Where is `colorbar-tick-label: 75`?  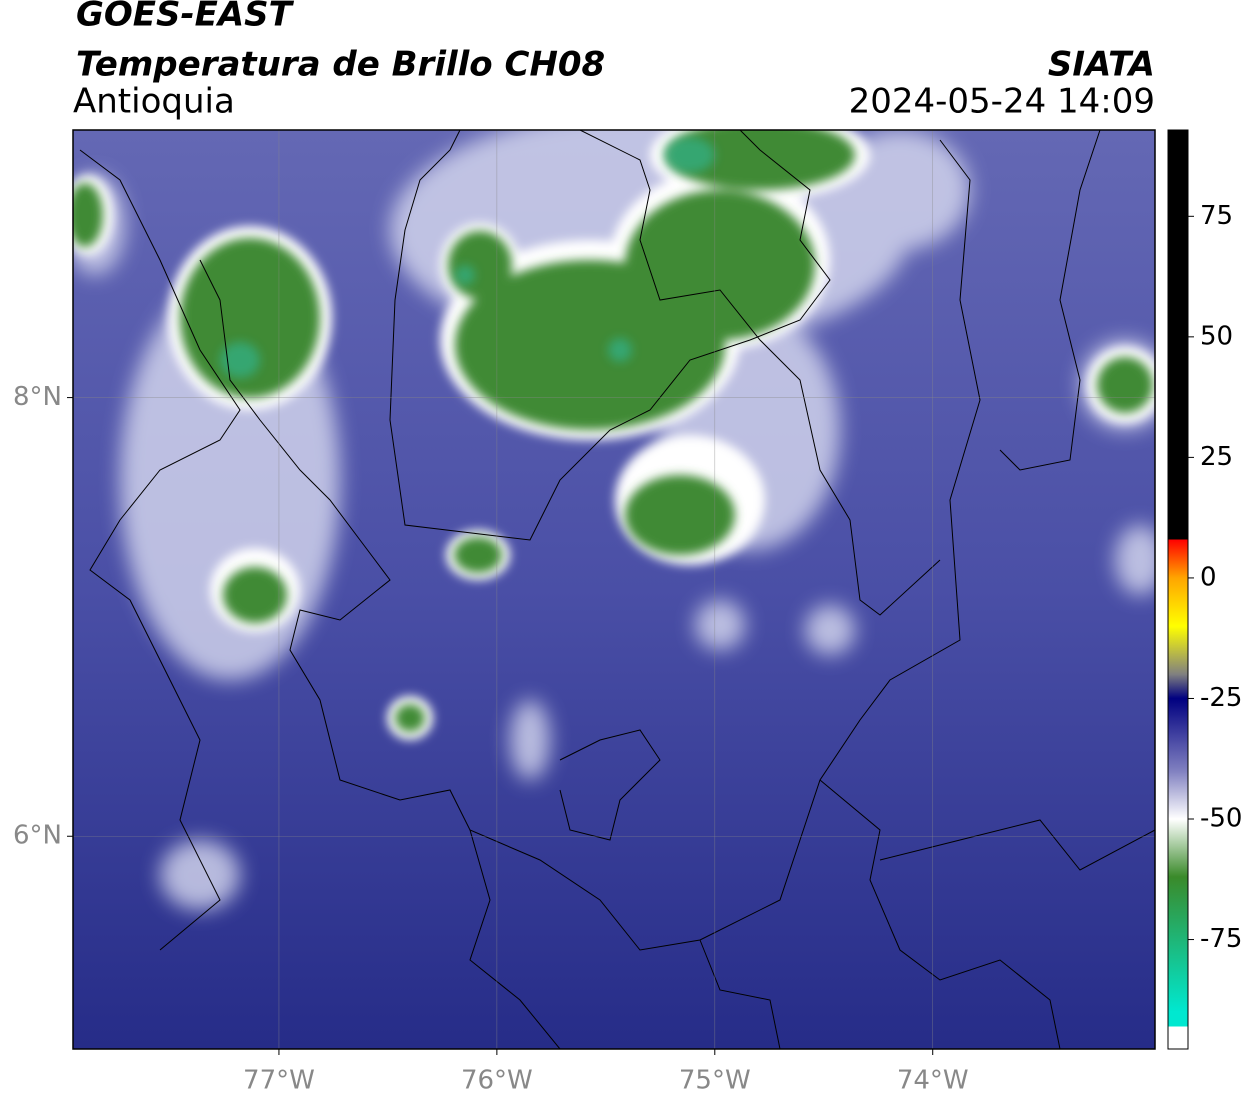
colorbar-tick-label: 75 is located at coordinates (1216, 216).